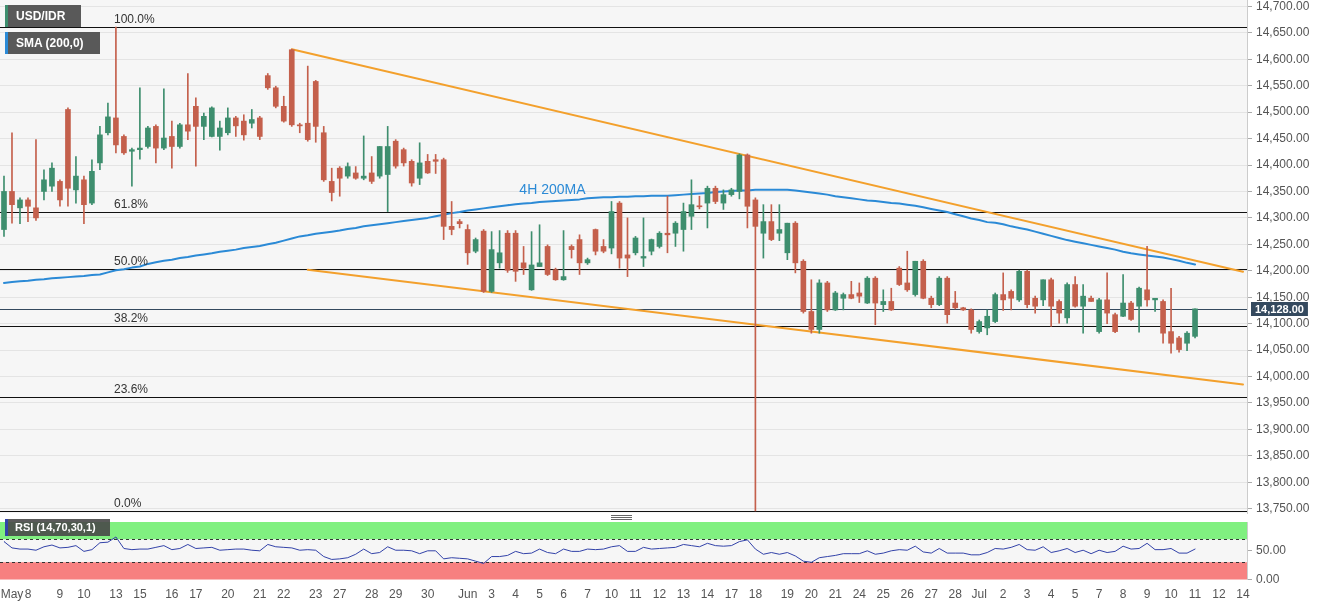 Image resolution: width=1331 pixels, height=615 pixels. Describe the element at coordinates (907, 594) in the screenshot. I see `x-tick-label: 26` at that location.